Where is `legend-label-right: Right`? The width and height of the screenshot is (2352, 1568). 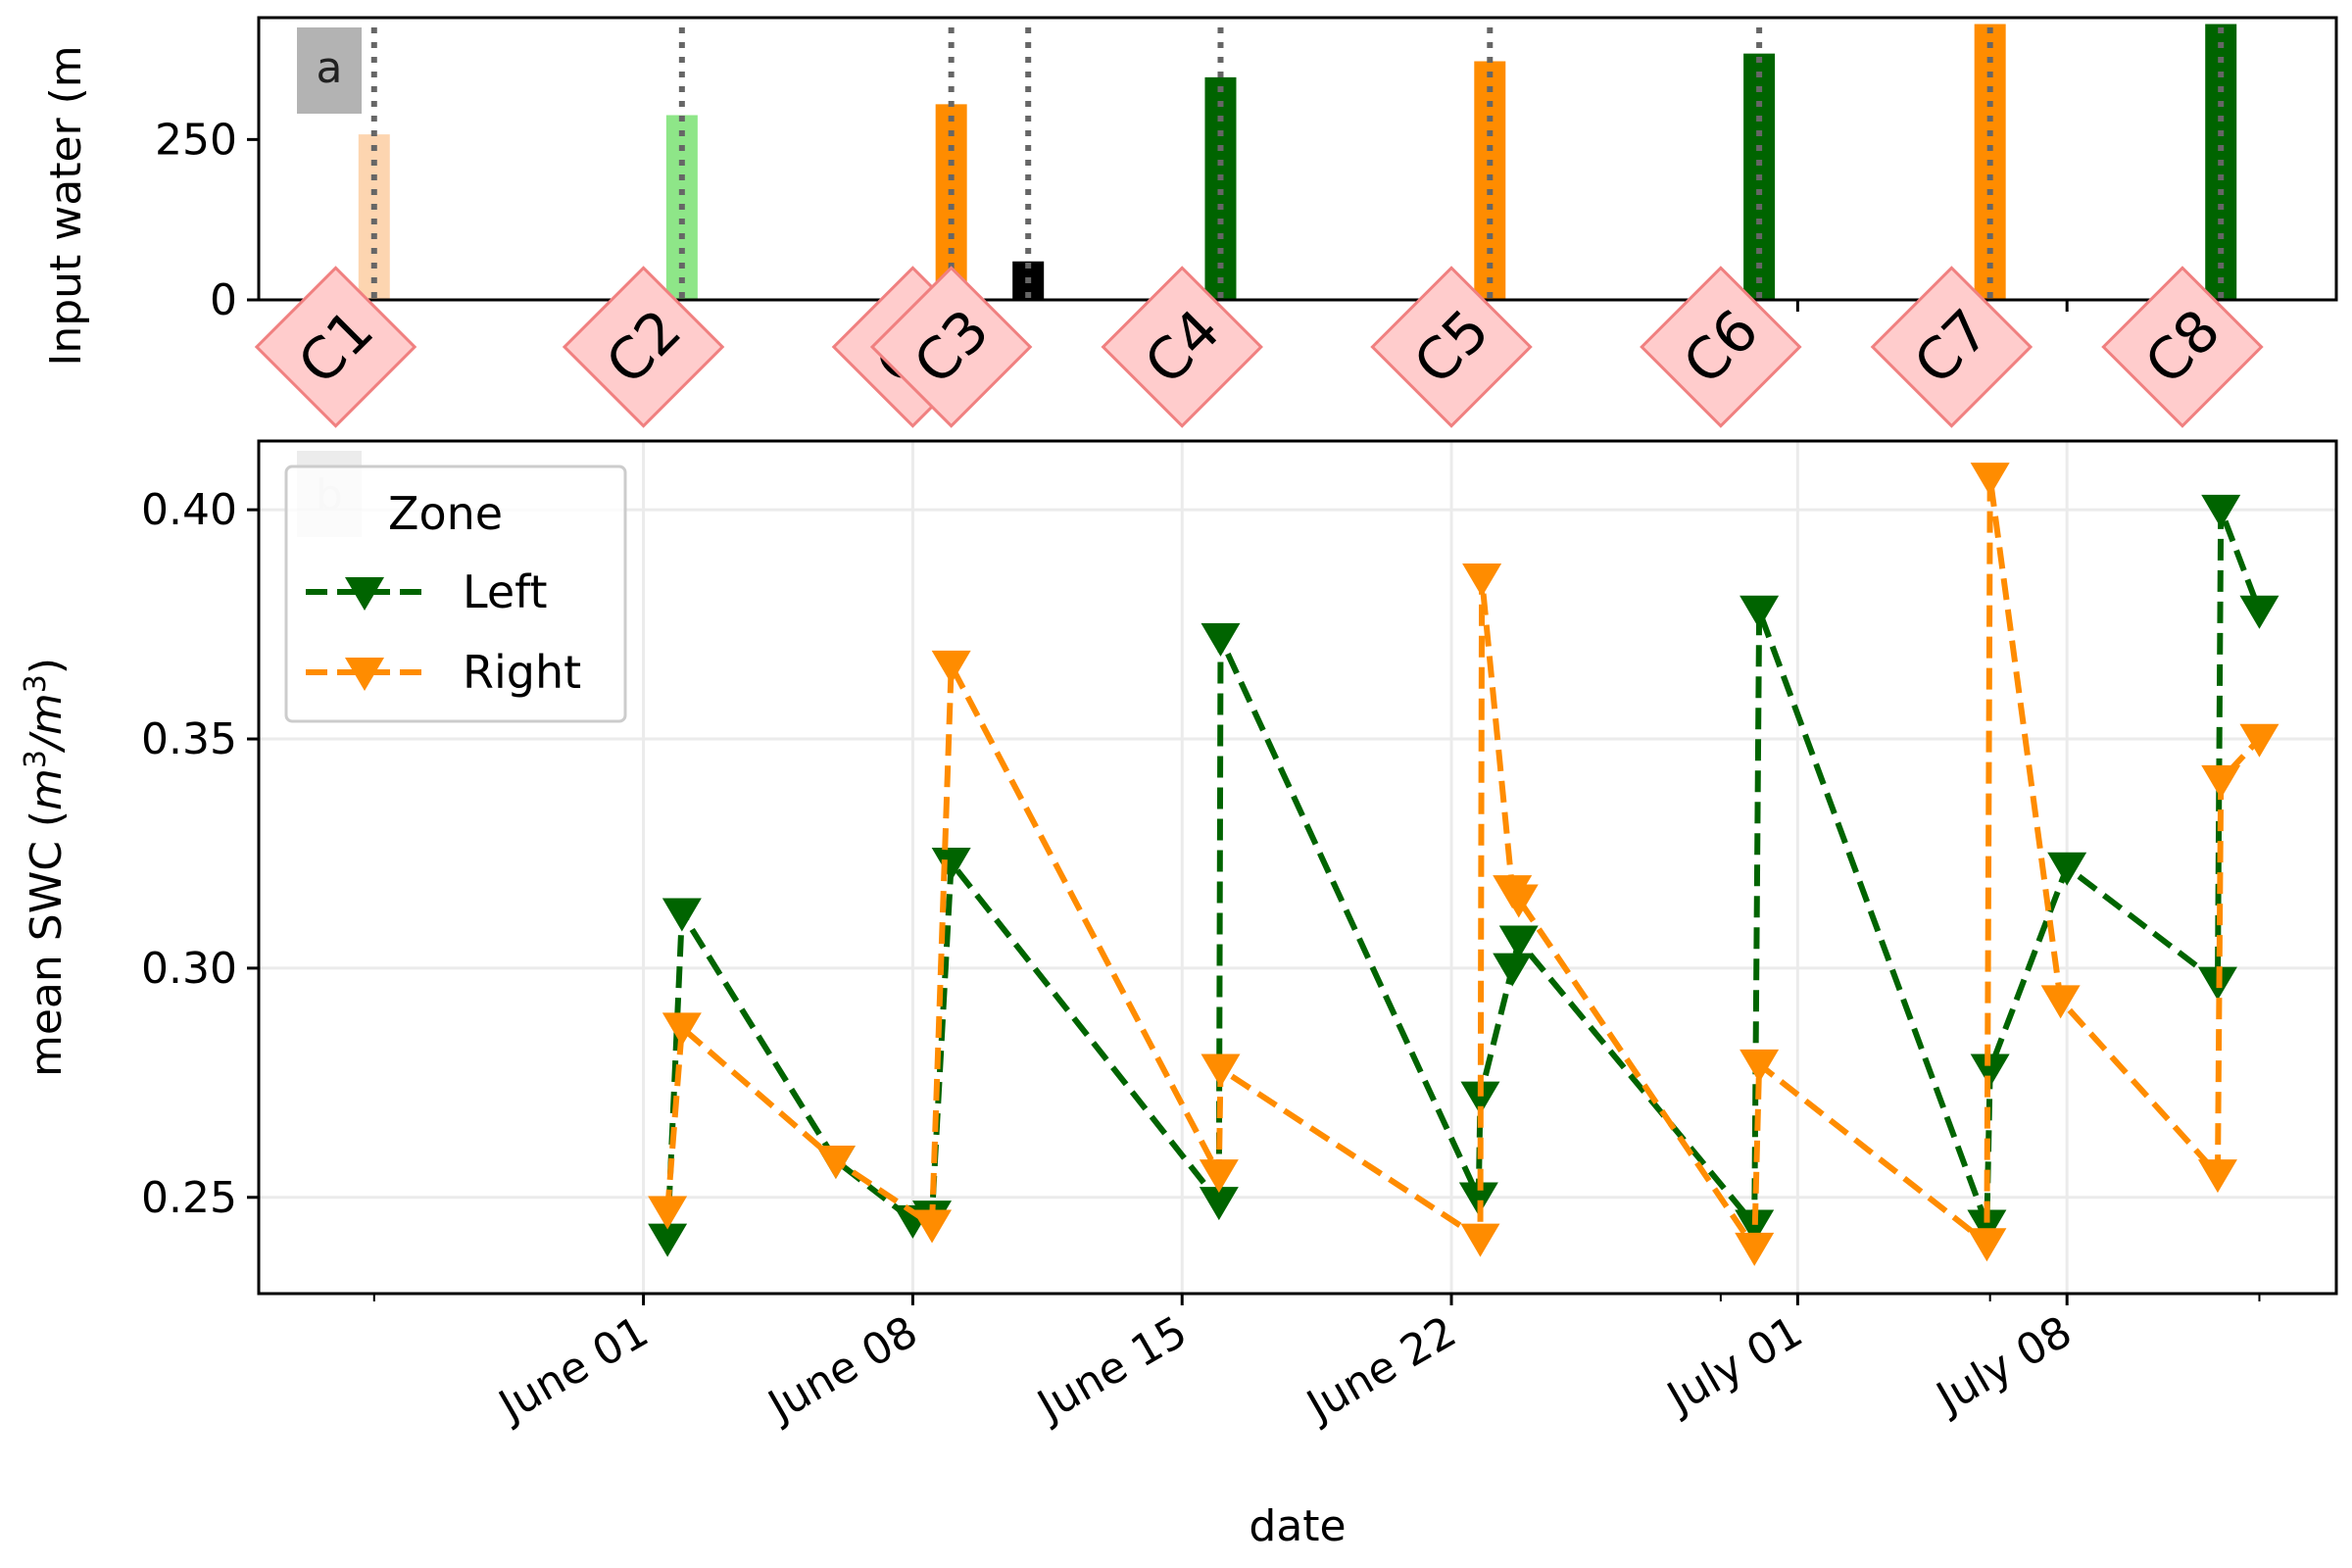 legend-label-right: Right is located at coordinates (522, 672).